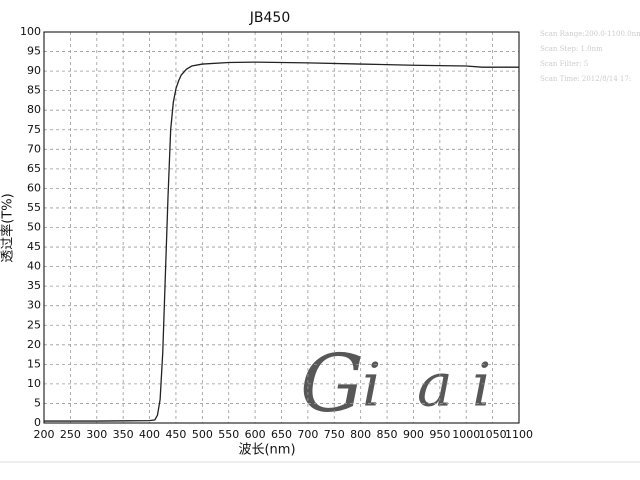 The width and height of the screenshot is (640, 480). What do you see at coordinates (34, 109) in the screenshot?
I see `y-tick-label: 80` at bounding box center [34, 109].